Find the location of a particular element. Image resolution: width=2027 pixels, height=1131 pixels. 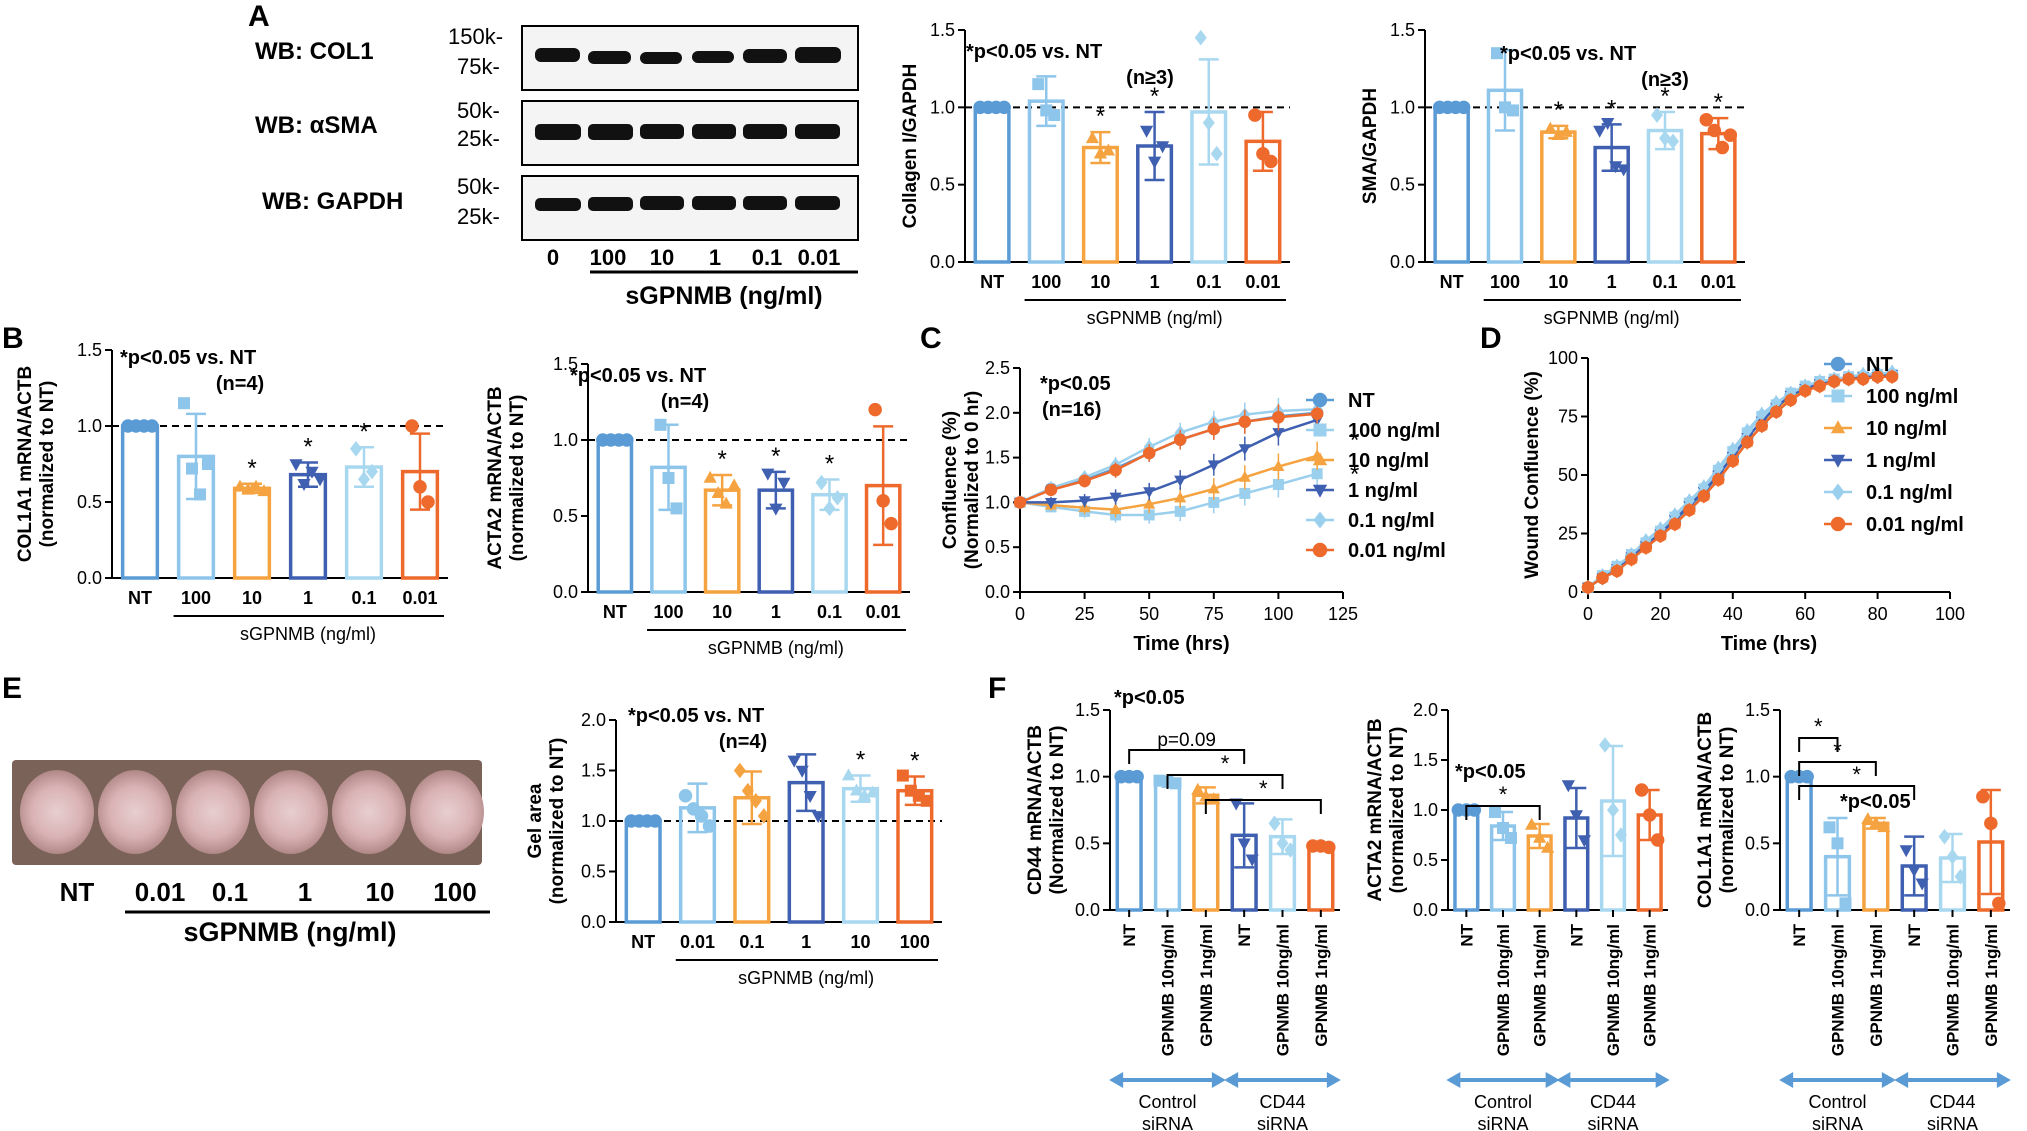

legend-label: 0.1 ng/ml is located at coordinates (1391, 521).